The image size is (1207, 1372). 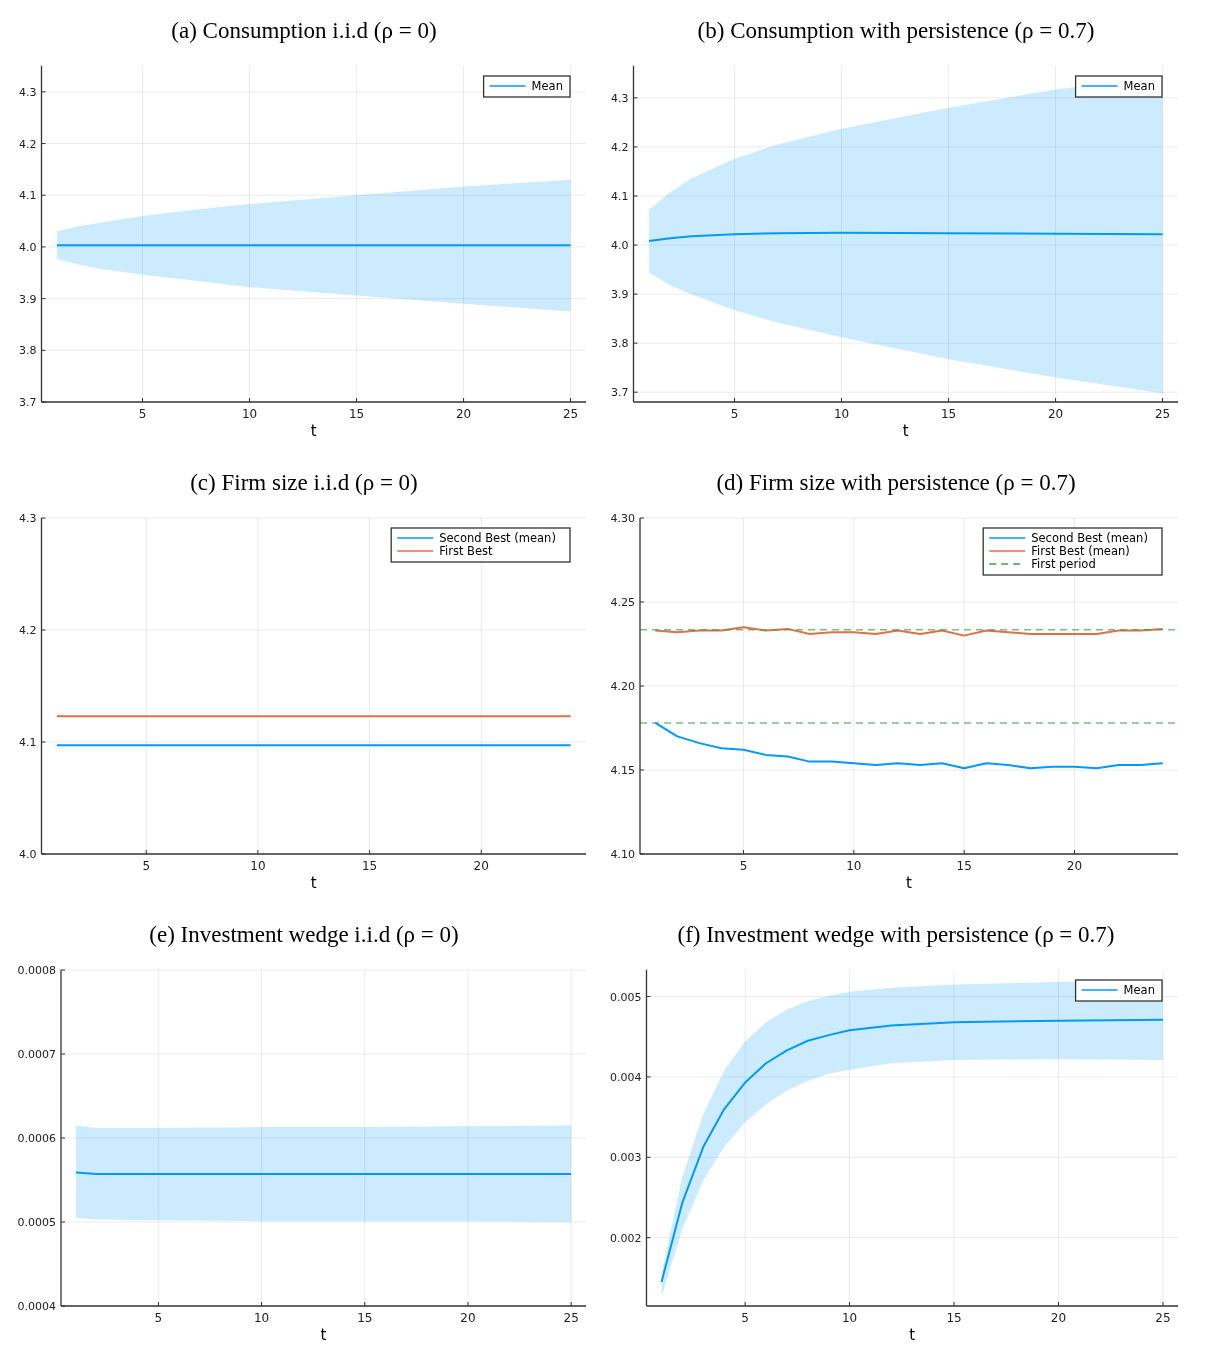 What do you see at coordinates (622, 602) in the screenshot?
I see `y-tick-label: 4.25` at bounding box center [622, 602].